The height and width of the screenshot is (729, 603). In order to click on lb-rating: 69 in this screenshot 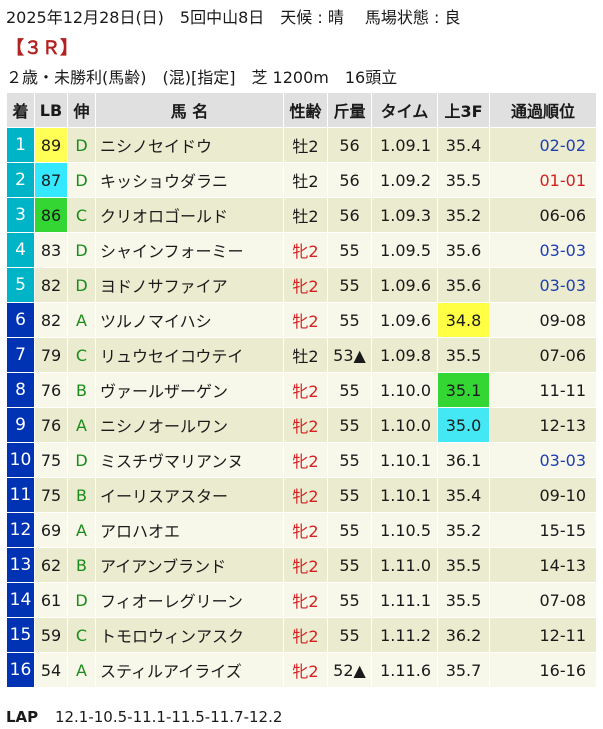, I will do `click(51, 530)`.